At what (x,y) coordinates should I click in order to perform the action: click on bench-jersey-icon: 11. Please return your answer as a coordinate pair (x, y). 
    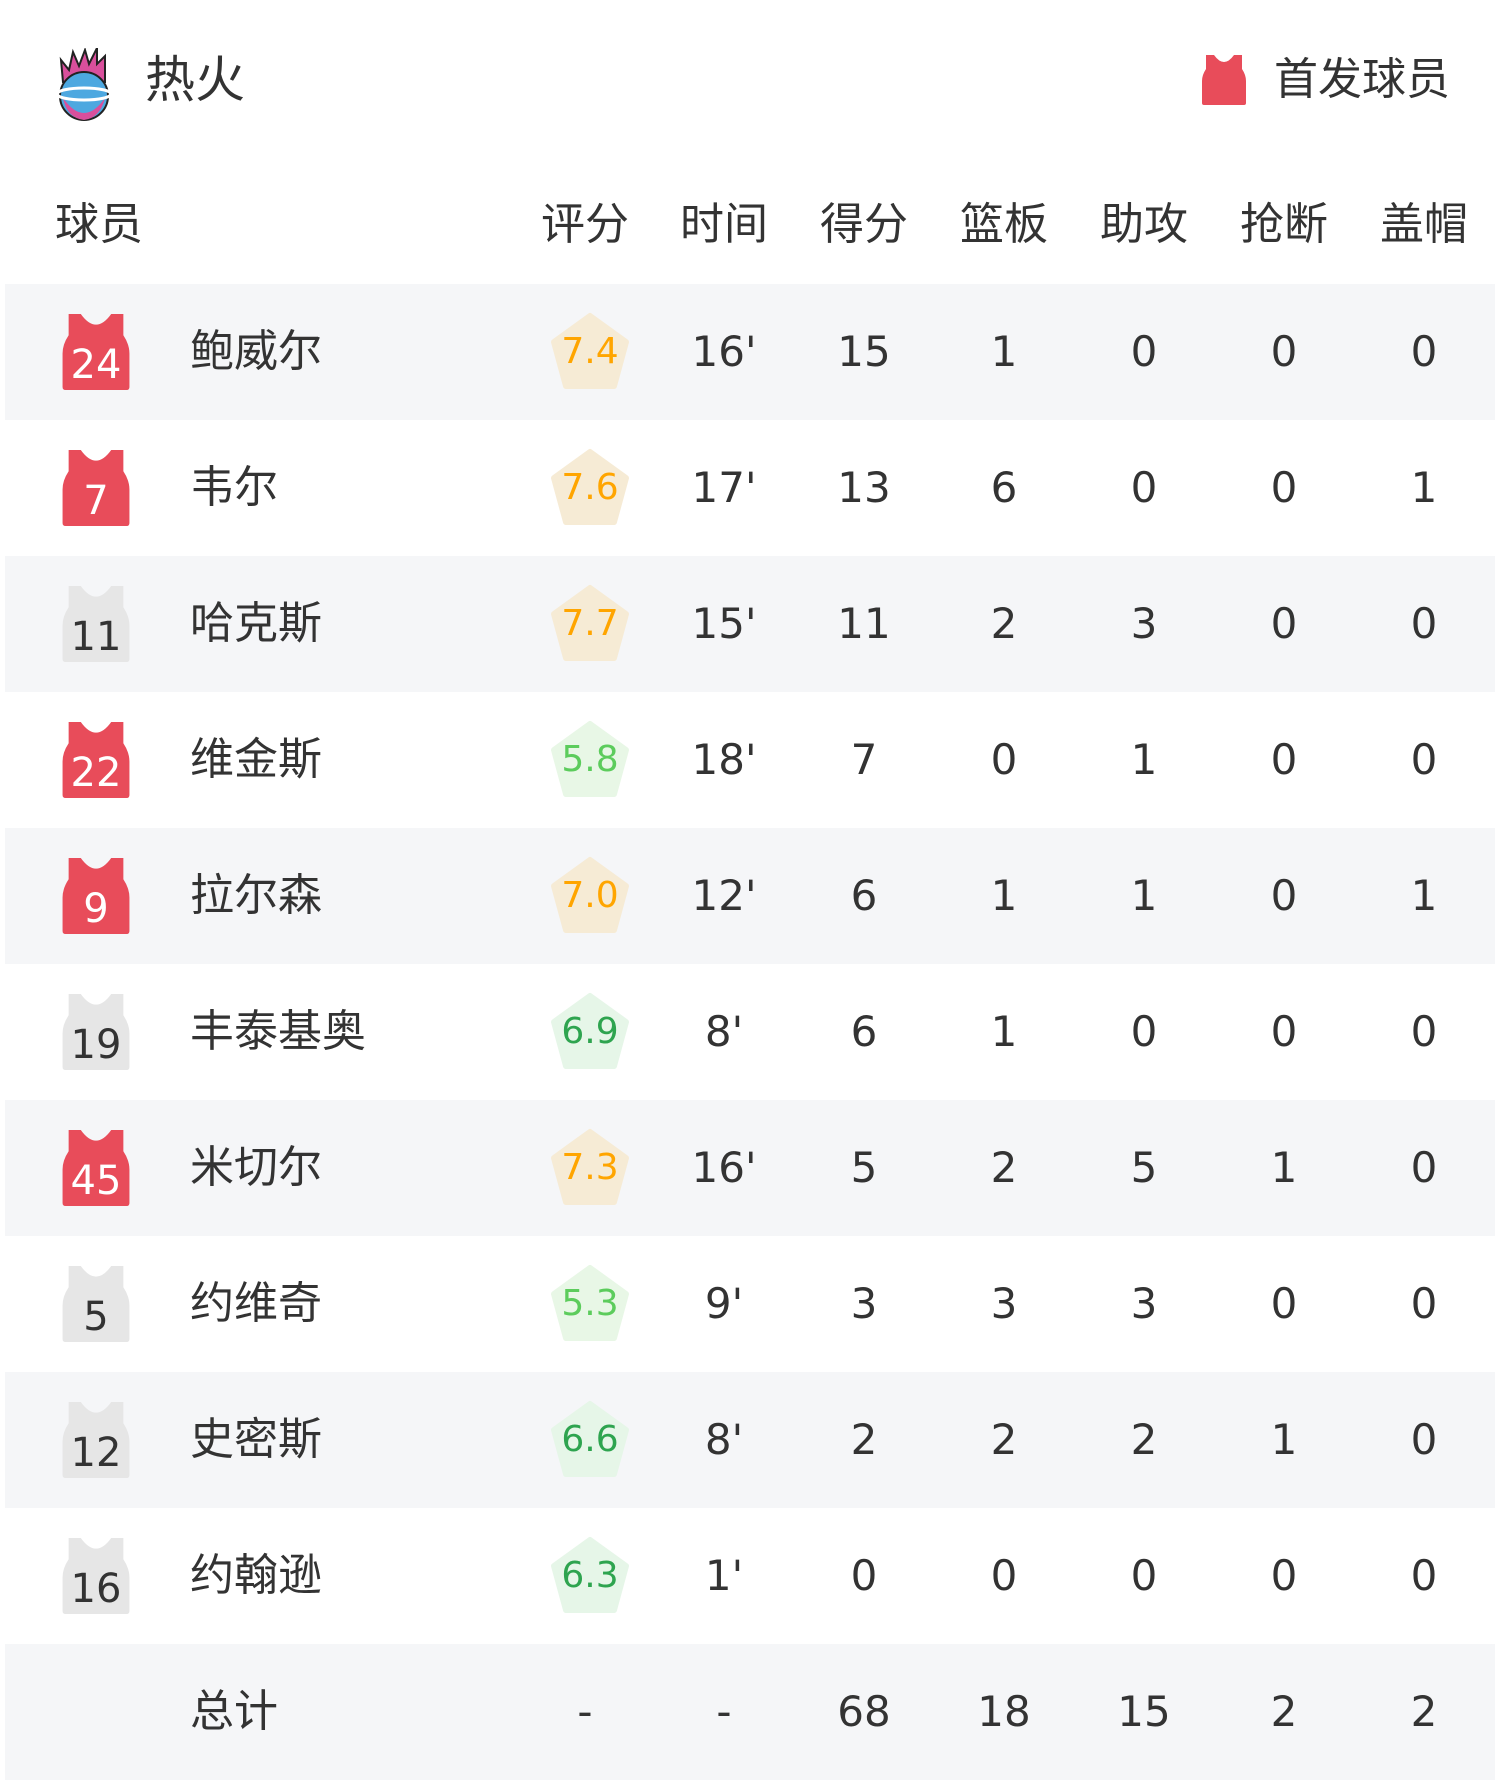
    Looking at the image, I should click on (96, 624).